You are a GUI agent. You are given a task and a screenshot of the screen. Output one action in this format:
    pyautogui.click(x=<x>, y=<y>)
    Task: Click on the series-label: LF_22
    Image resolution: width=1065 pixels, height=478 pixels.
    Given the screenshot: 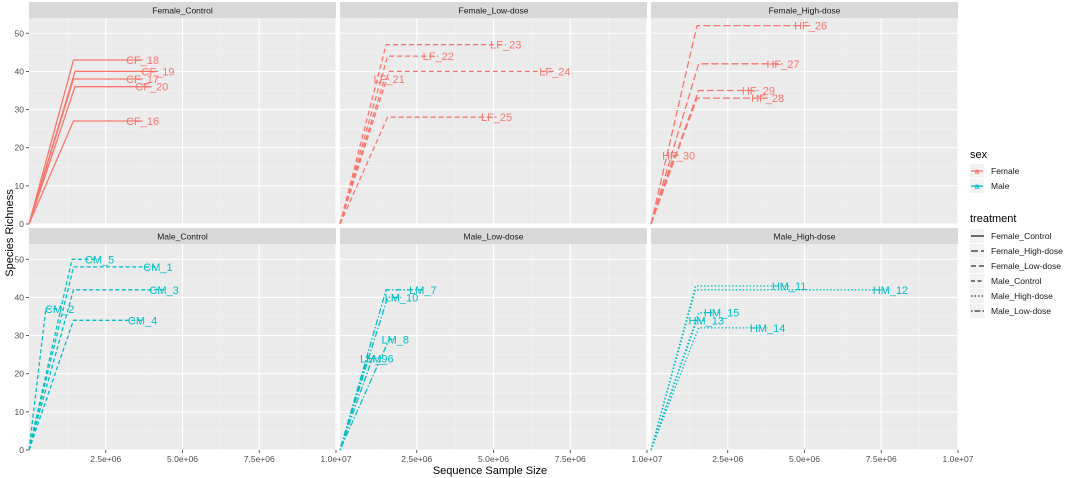 What is the action you would take?
    pyautogui.click(x=438, y=57)
    